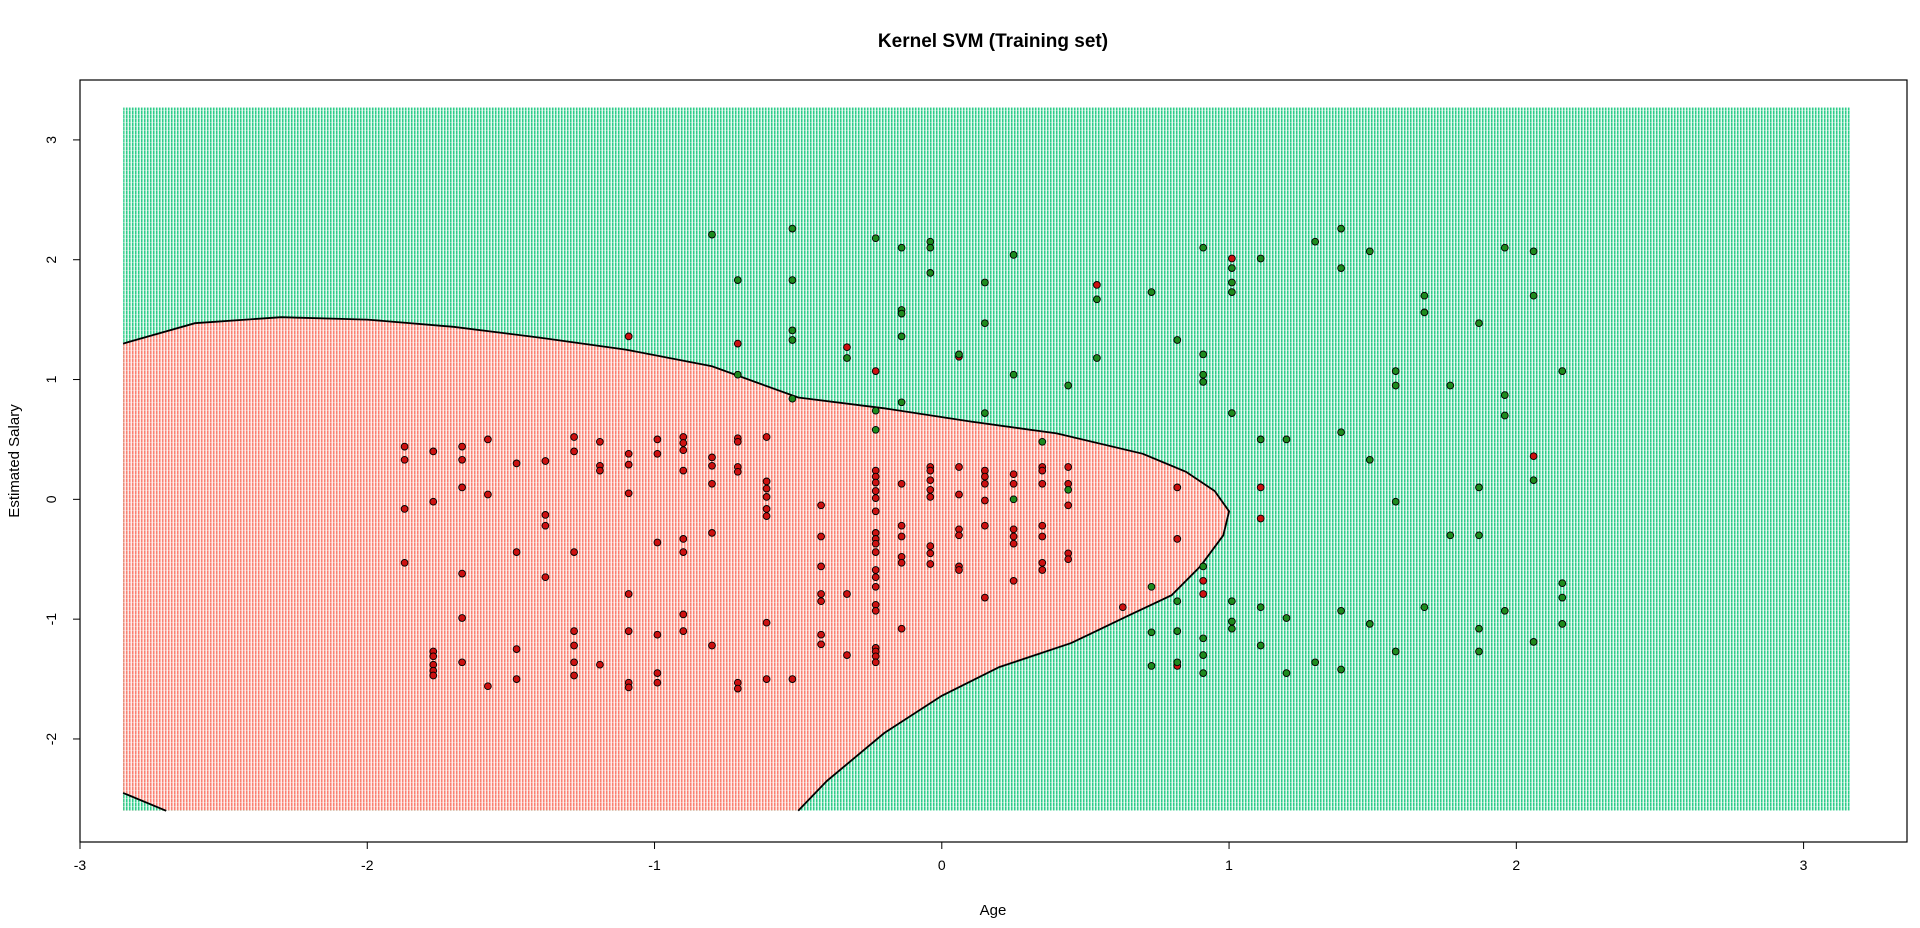  What do you see at coordinates (144, 802) in the screenshot?
I see `boundary-corner` at bounding box center [144, 802].